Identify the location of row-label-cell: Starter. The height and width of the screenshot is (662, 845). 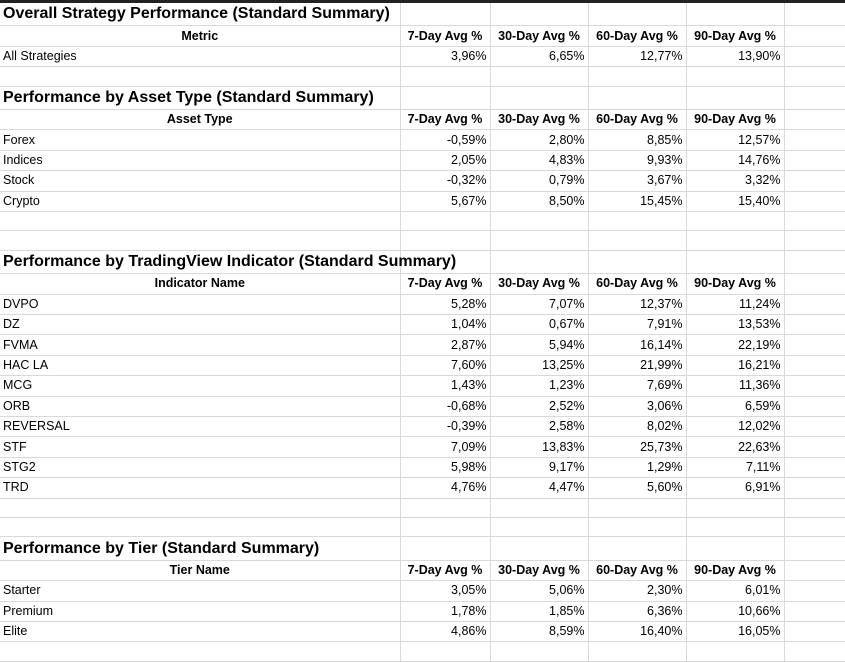
(200, 591).